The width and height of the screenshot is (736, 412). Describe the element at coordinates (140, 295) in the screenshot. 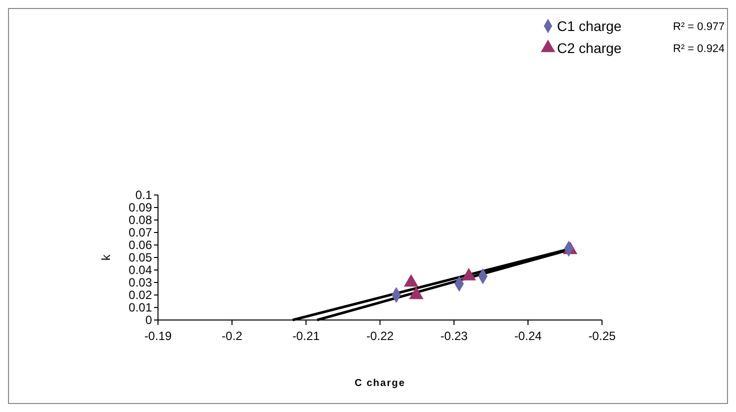

I see `y-tick-label: 0.02` at that location.